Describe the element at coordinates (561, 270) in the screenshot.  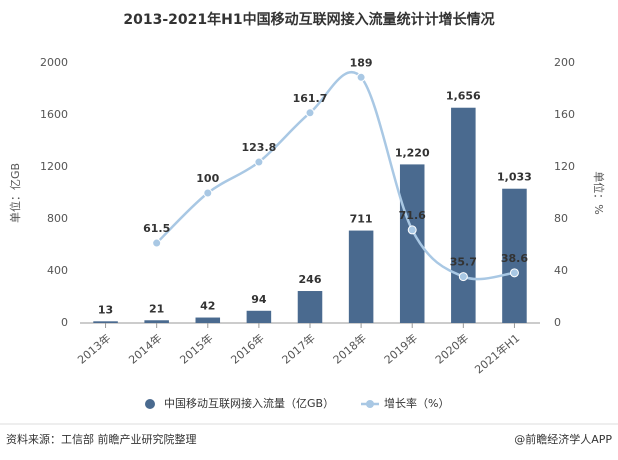
I see `y2-tick-label: 40` at that location.